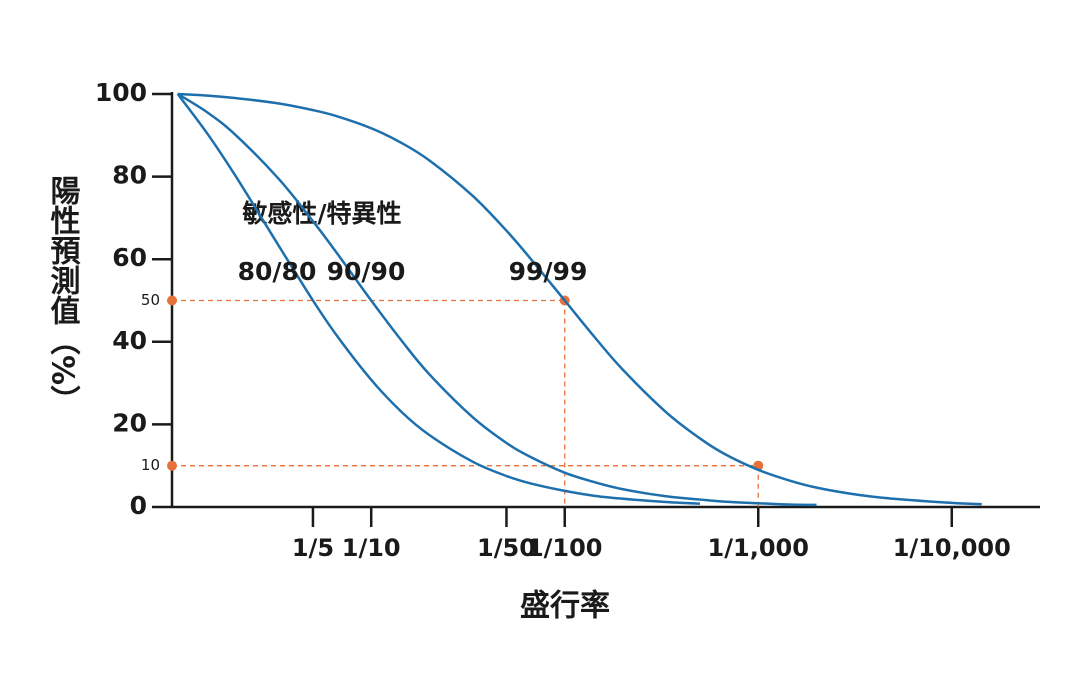 The image size is (1090, 673). I want to click on x-axis-label: 盛行率, so click(565, 606).